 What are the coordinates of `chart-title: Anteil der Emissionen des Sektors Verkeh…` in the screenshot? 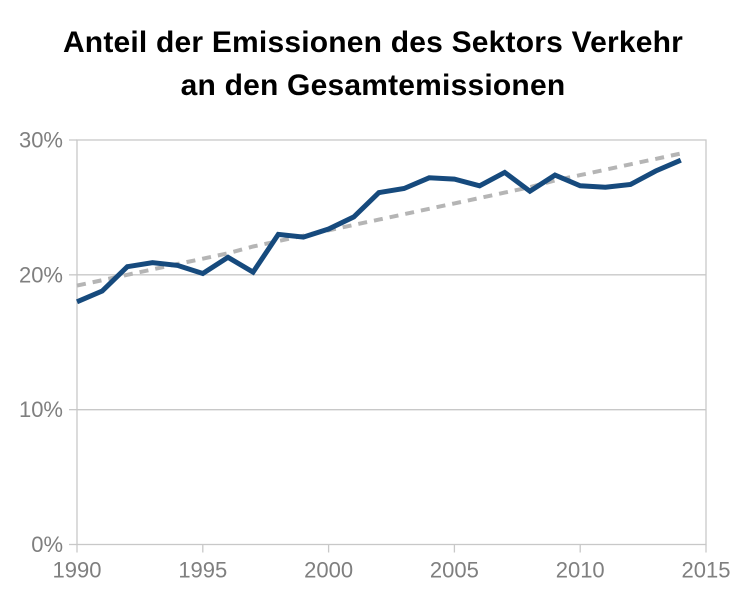 It's located at (373, 64).